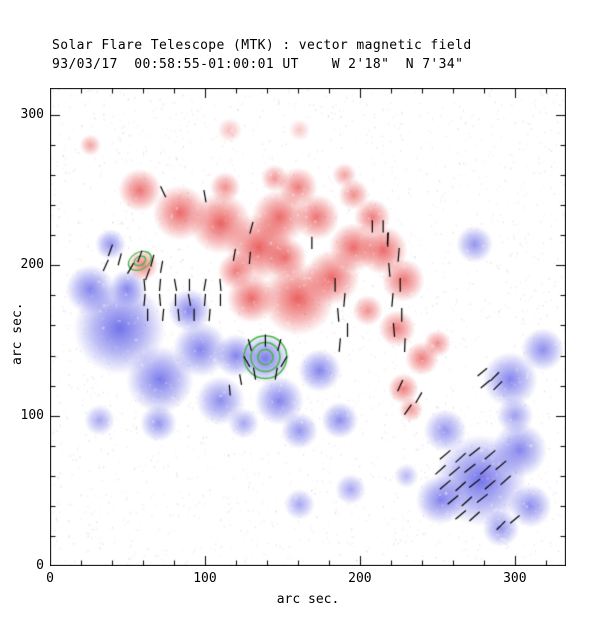 The width and height of the screenshot is (612, 617). What do you see at coordinates (515, 578) in the screenshot?
I see `x-tick-label: 300` at bounding box center [515, 578].